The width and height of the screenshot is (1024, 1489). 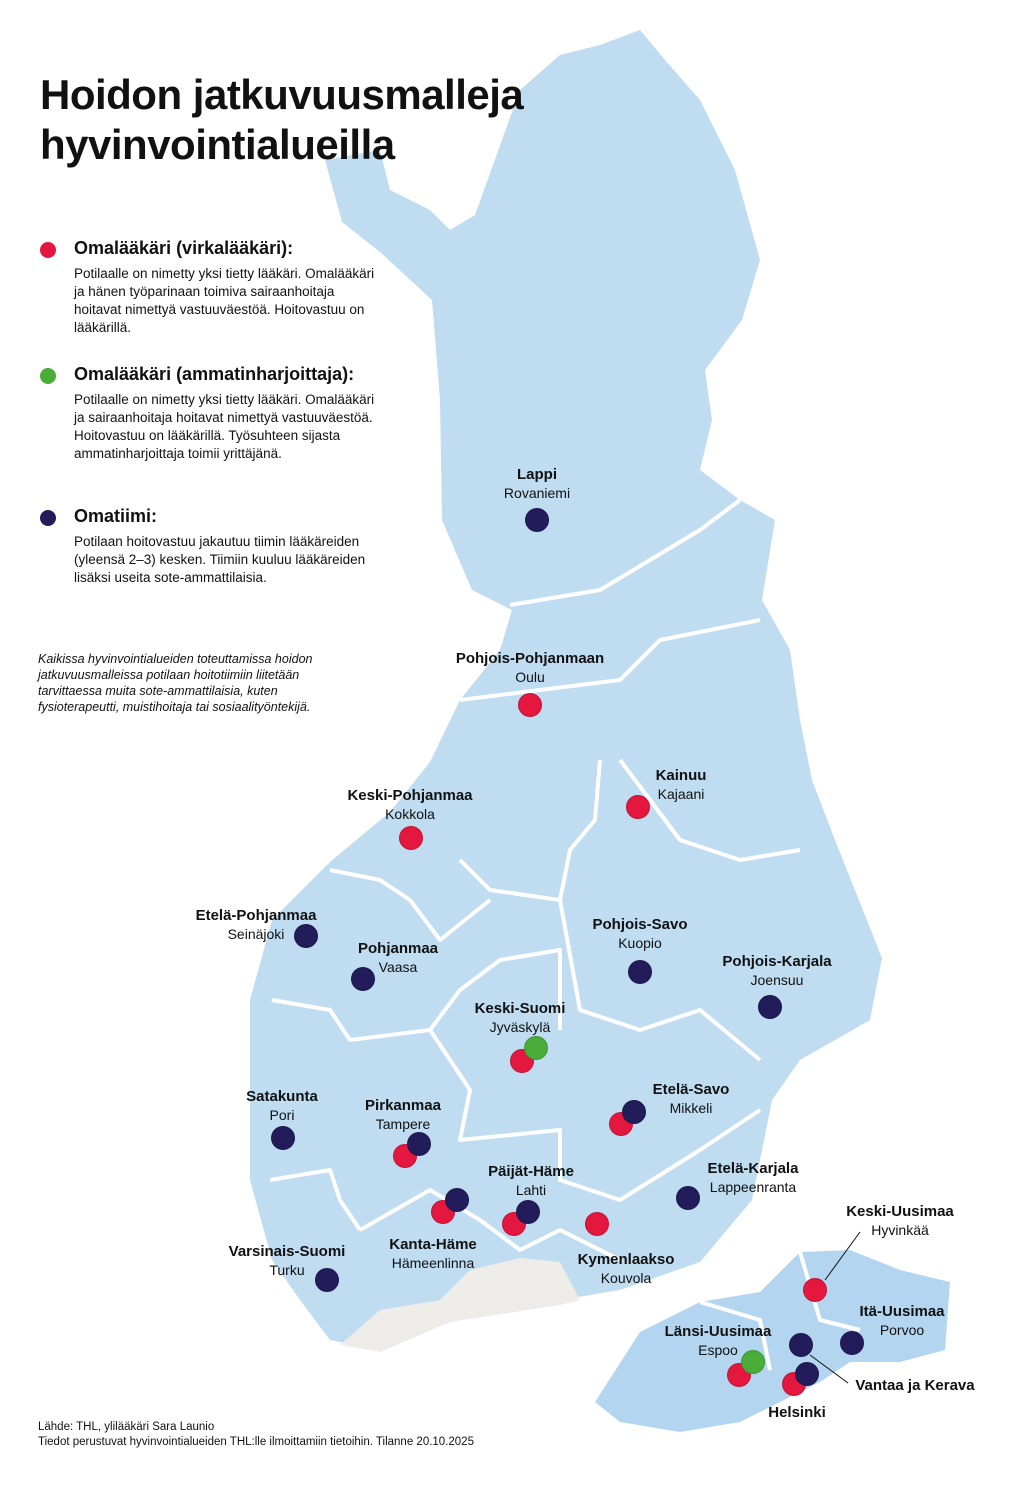 What do you see at coordinates (256, 925) in the screenshot?
I see `region-label: Etelä-Pohjanmaa Seinäjoki` at bounding box center [256, 925].